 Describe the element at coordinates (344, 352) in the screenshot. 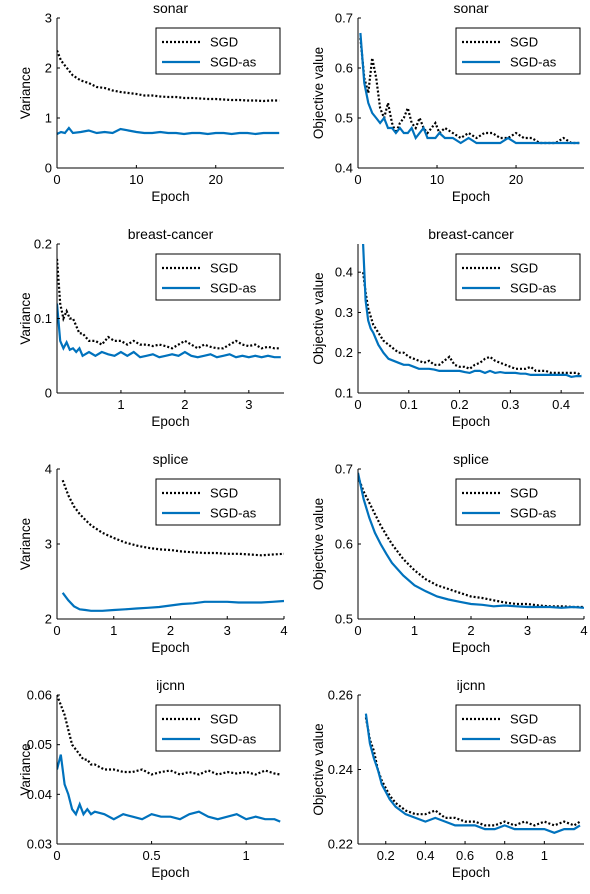

I see `y-tick-label: 0.2` at that location.